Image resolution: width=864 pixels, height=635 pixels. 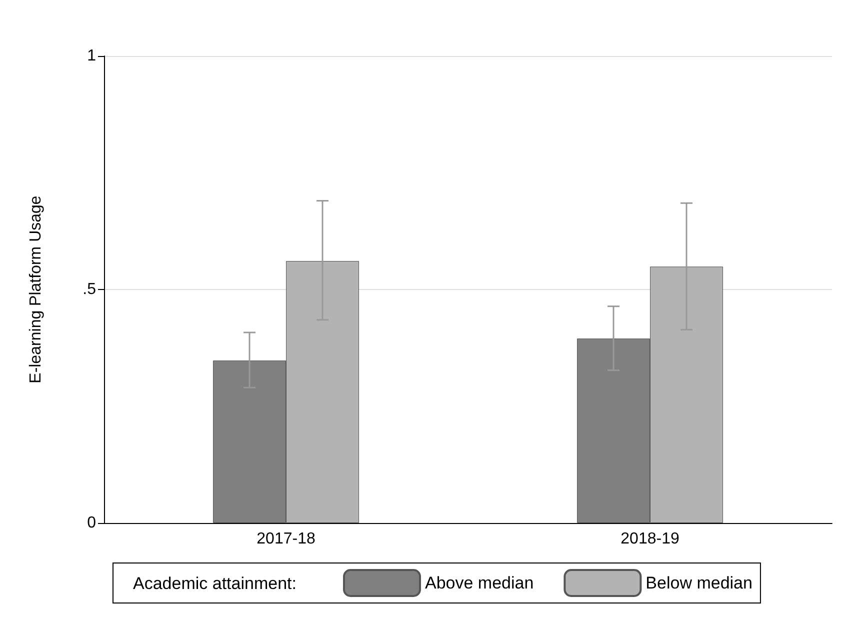 I want to click on x-tick-label: 2018-19, so click(x=650, y=539).